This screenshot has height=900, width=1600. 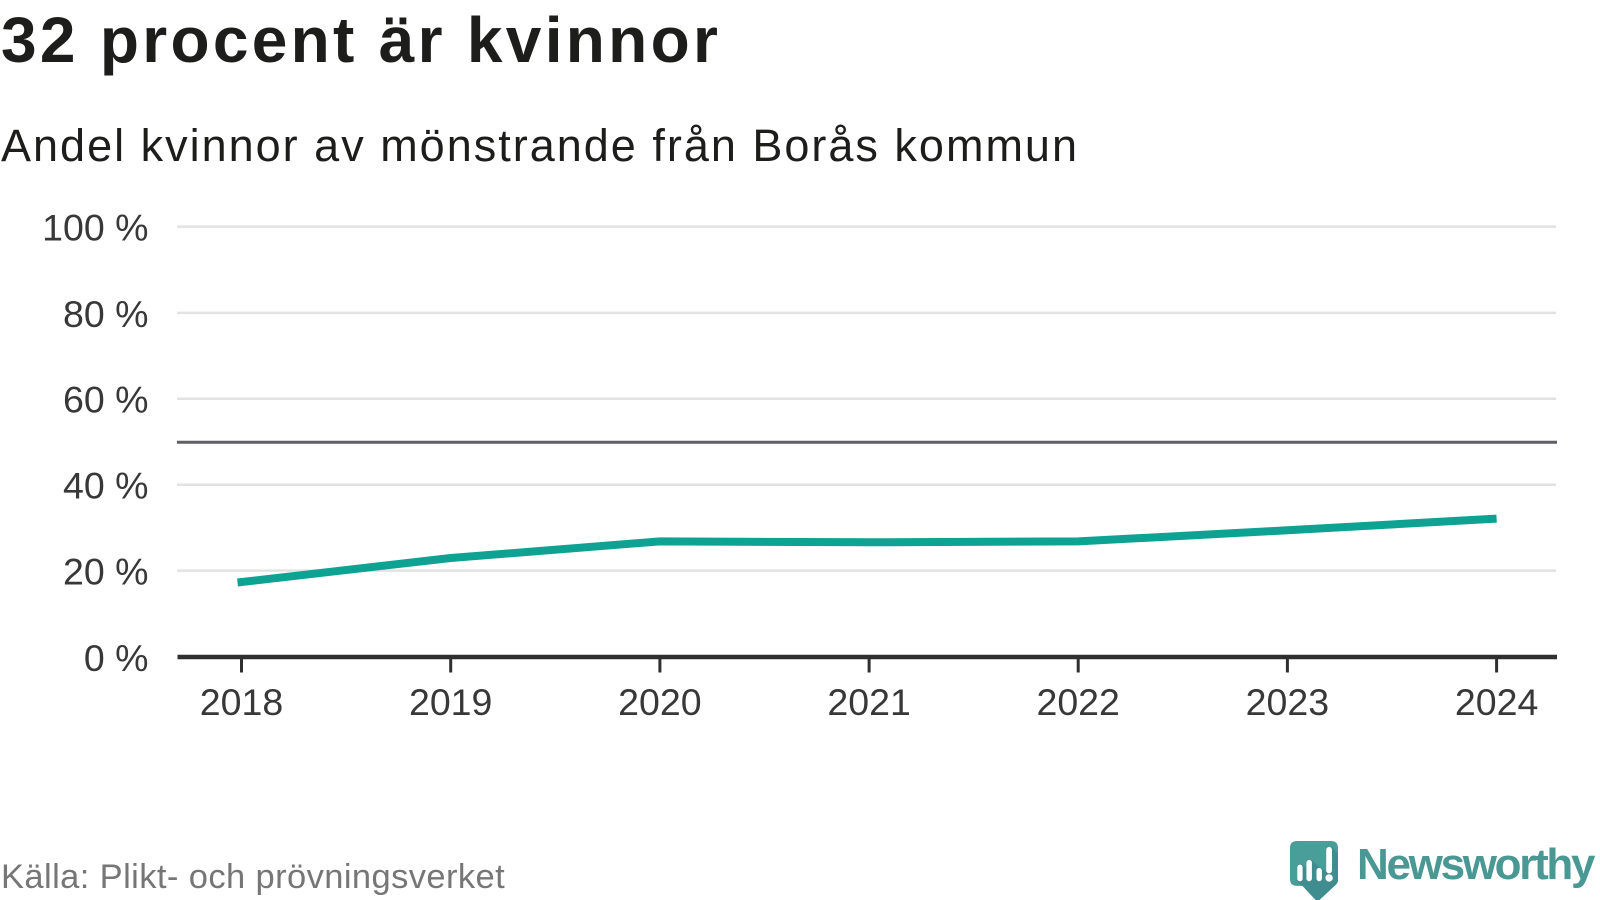 What do you see at coordinates (1496, 702) in the screenshot?
I see `svg-text: 2024` at bounding box center [1496, 702].